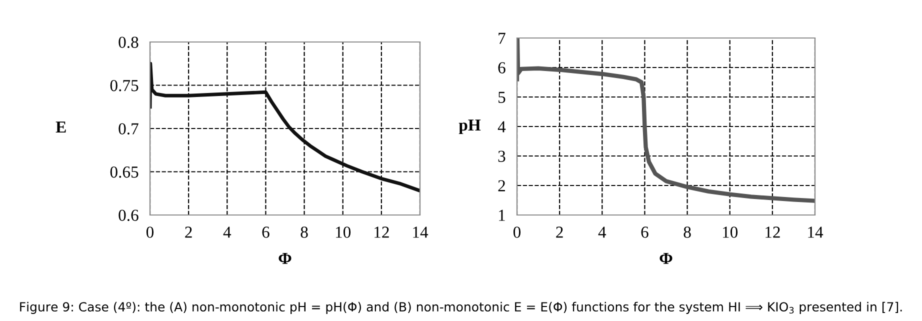 The width and height of the screenshot is (922, 321). I want to click on y-axis-title: E, so click(61, 127).